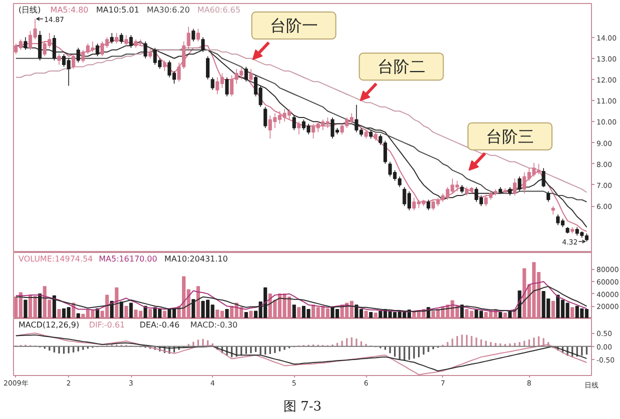  What do you see at coordinates (294, 26) in the screenshot?
I see `annotation: 台阶一` at bounding box center [294, 26].